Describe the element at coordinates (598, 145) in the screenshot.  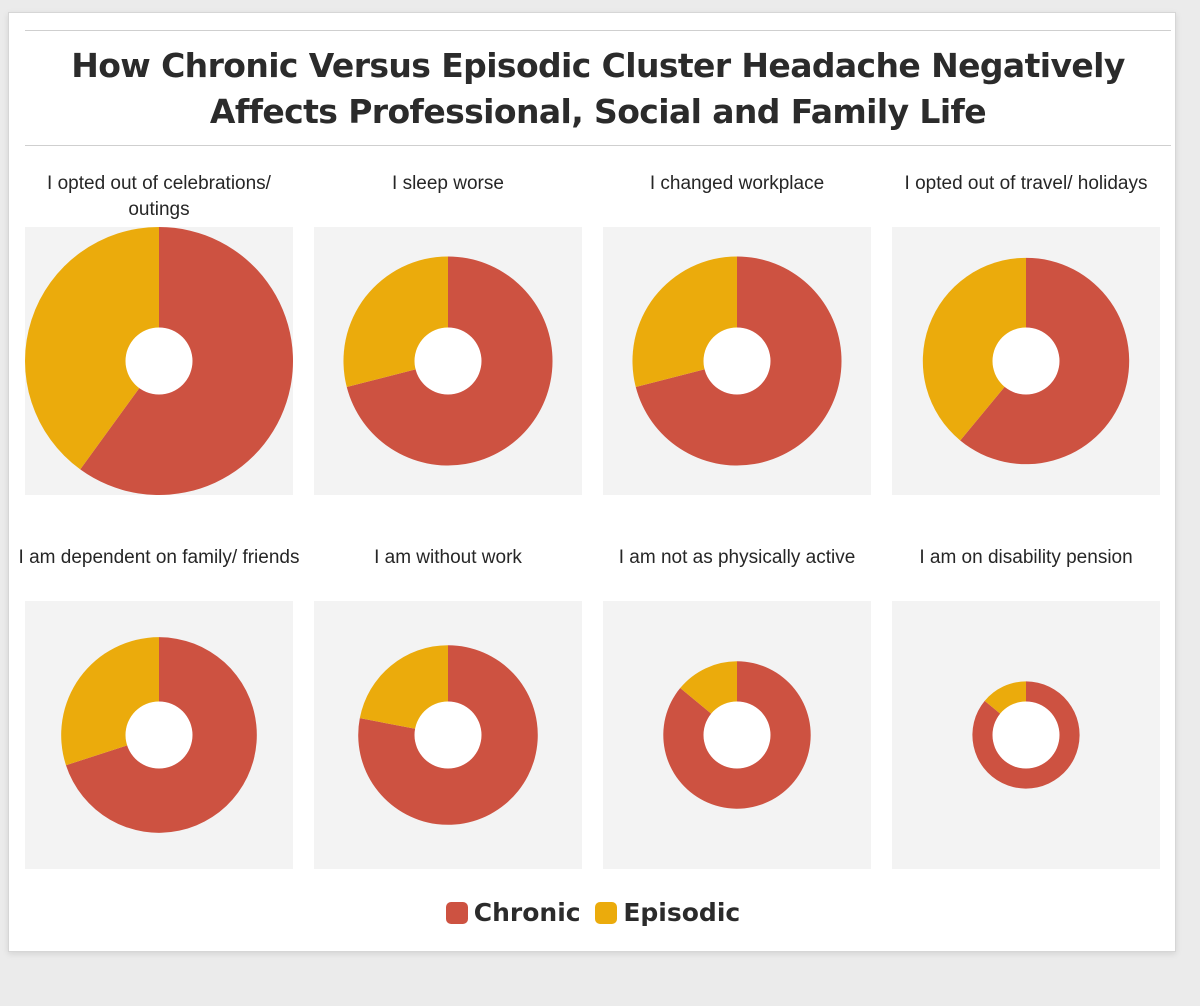
I see `title-divider` at that location.